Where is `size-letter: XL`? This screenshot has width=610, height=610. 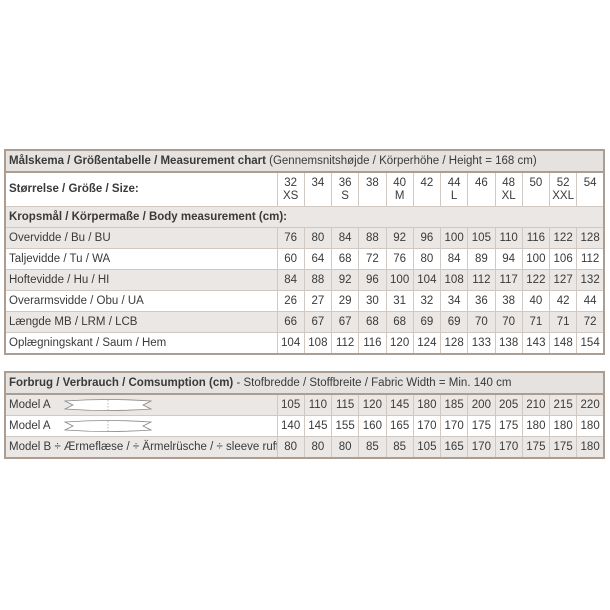
size-letter: XL is located at coordinates (508, 195).